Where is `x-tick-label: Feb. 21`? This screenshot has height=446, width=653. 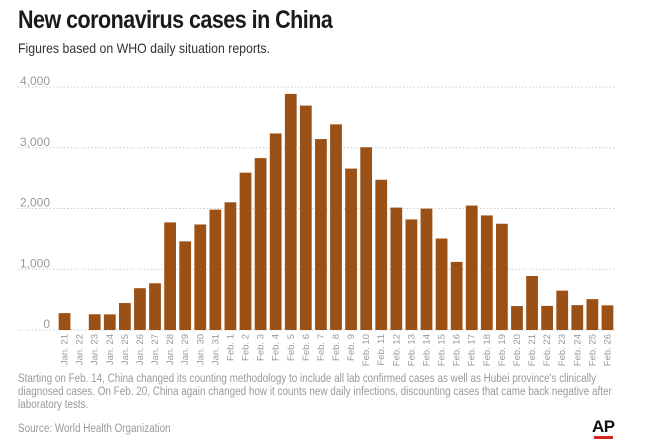
x-tick-label: Feb. 21 is located at coordinates (532, 350).